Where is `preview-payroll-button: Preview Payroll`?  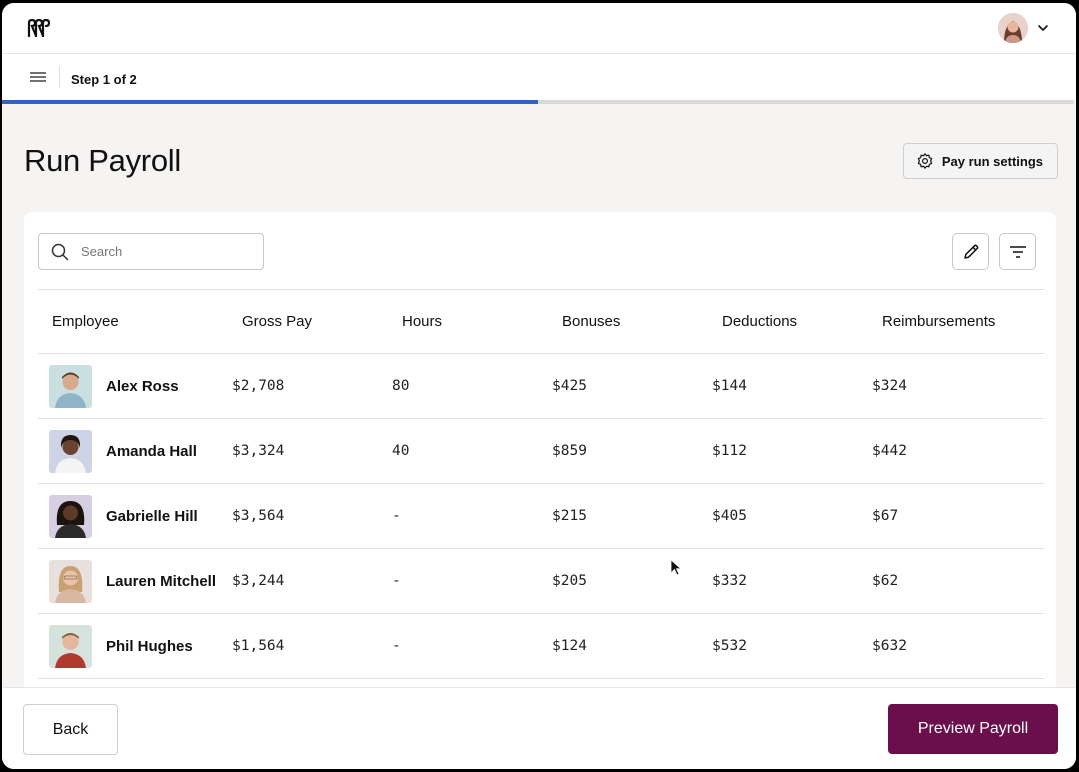 preview-payroll-button: Preview Payroll is located at coordinates (973, 729).